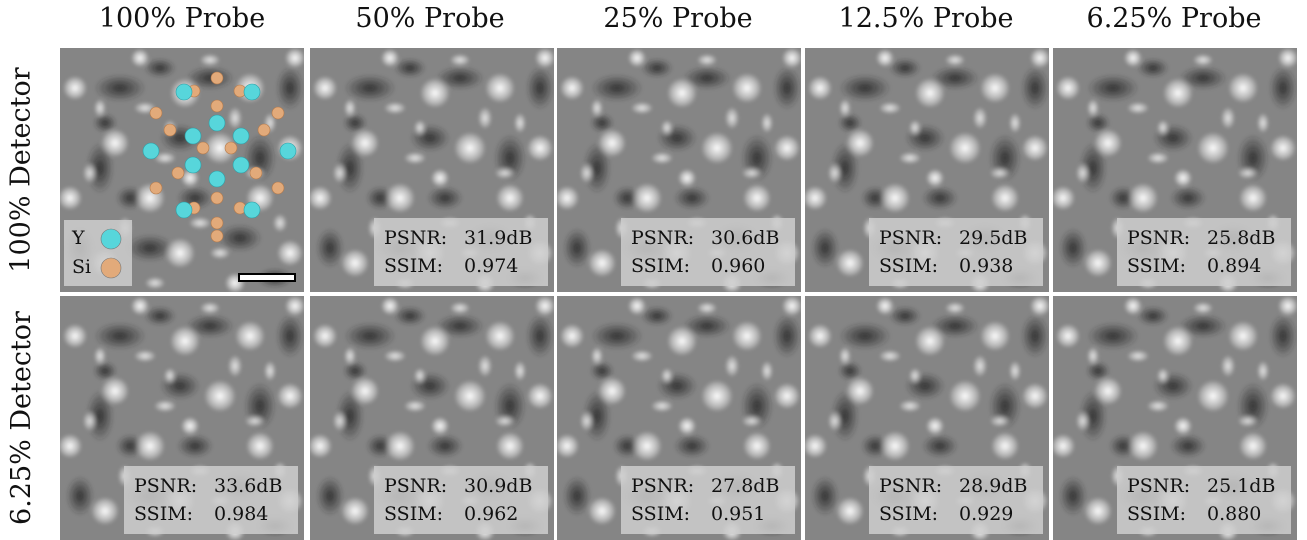  What do you see at coordinates (78, 238) in the screenshot?
I see `legend-label: Y` at bounding box center [78, 238].